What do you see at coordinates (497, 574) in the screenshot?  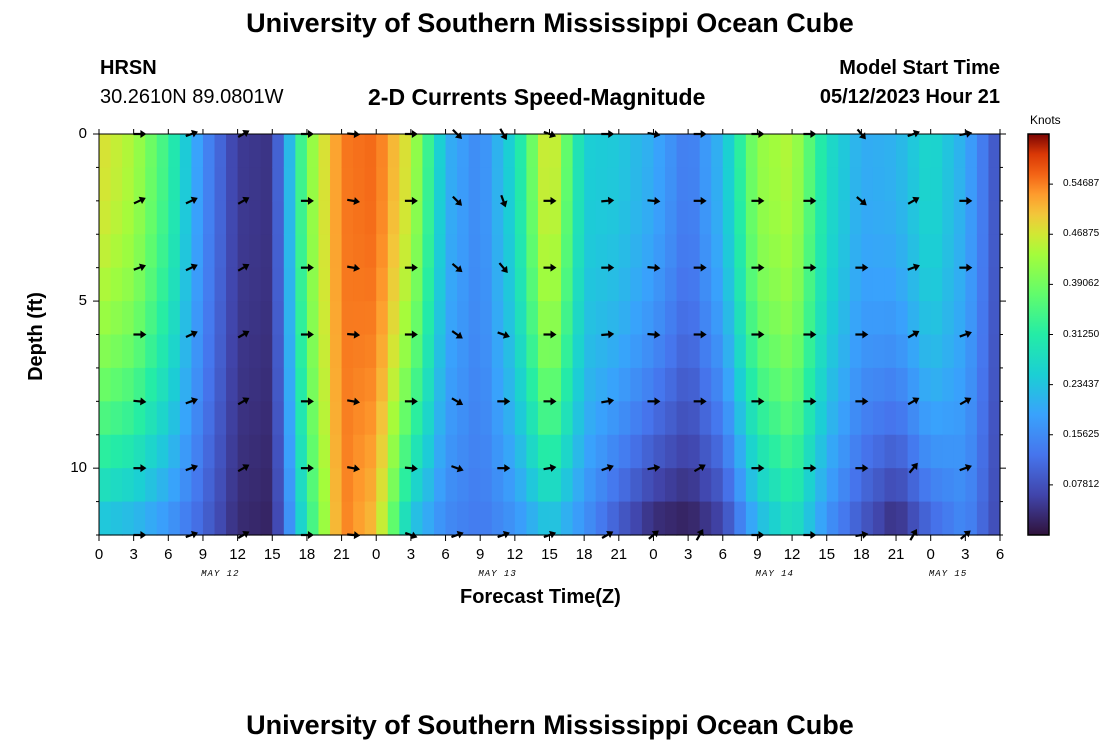 I see `date-label: MAY 13` at bounding box center [497, 574].